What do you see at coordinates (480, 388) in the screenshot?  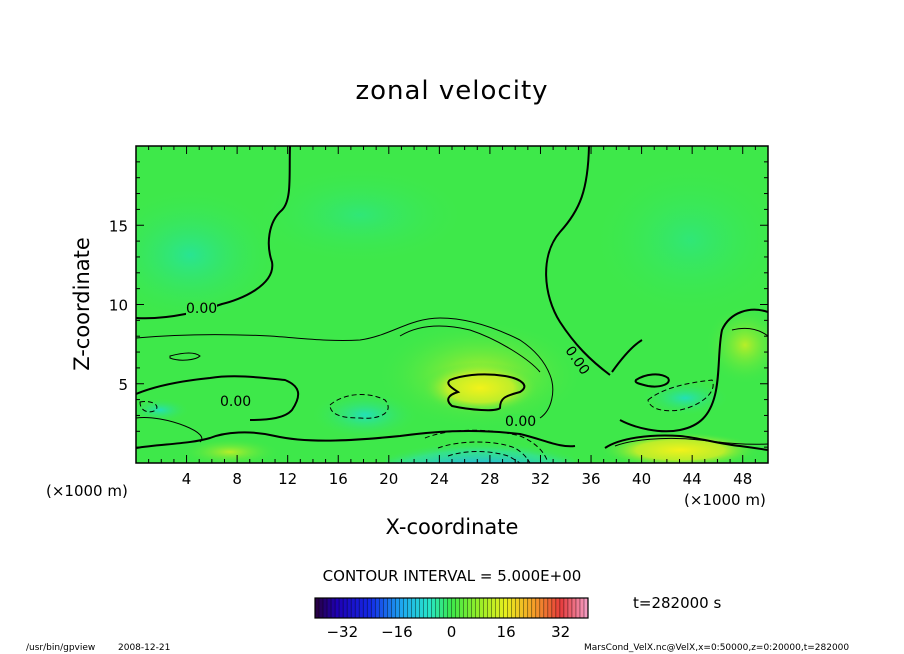 I see `positive-core` at bounding box center [480, 388].